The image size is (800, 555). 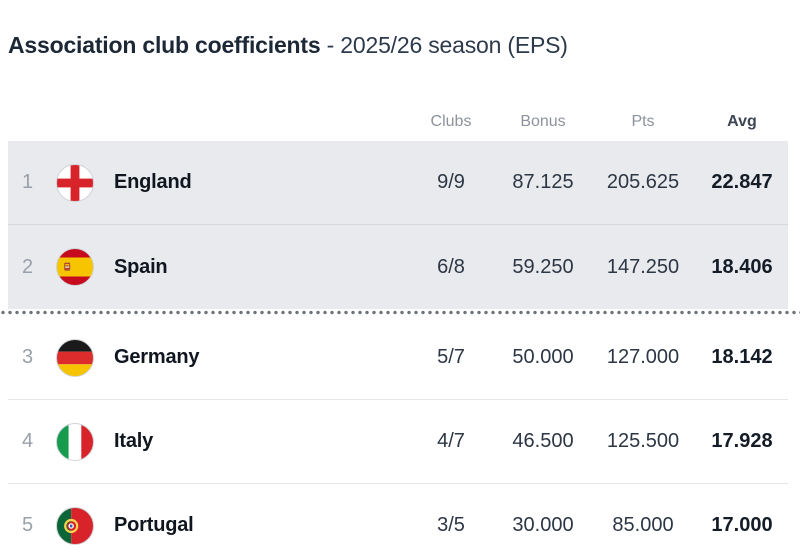 What do you see at coordinates (742, 525) in the screenshot?
I see `avg-value: 17.000` at bounding box center [742, 525].